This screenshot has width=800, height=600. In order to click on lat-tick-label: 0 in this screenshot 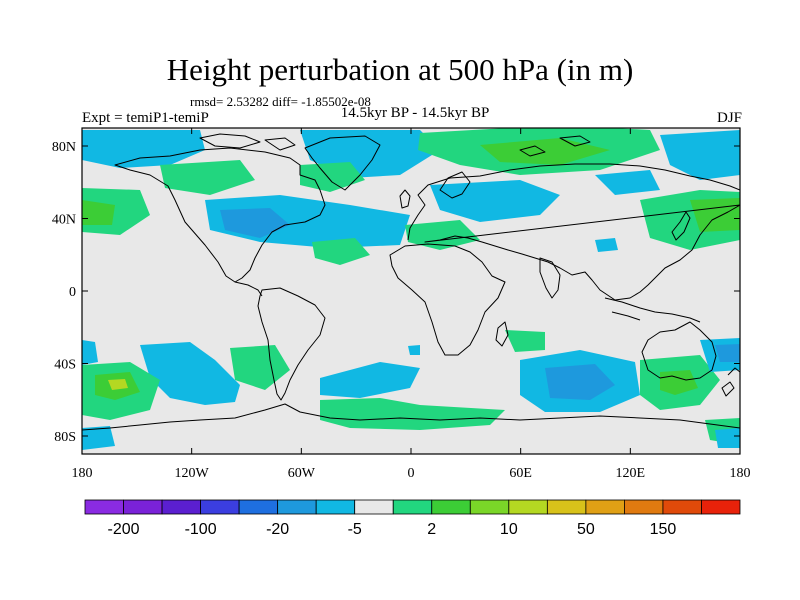, I will do `click(72, 292)`.